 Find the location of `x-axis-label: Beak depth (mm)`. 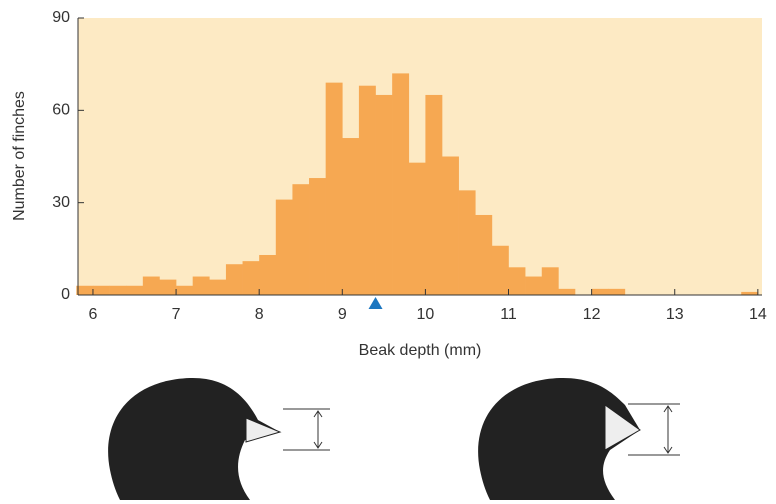

x-axis-label: Beak depth (mm) is located at coordinates (420, 350).